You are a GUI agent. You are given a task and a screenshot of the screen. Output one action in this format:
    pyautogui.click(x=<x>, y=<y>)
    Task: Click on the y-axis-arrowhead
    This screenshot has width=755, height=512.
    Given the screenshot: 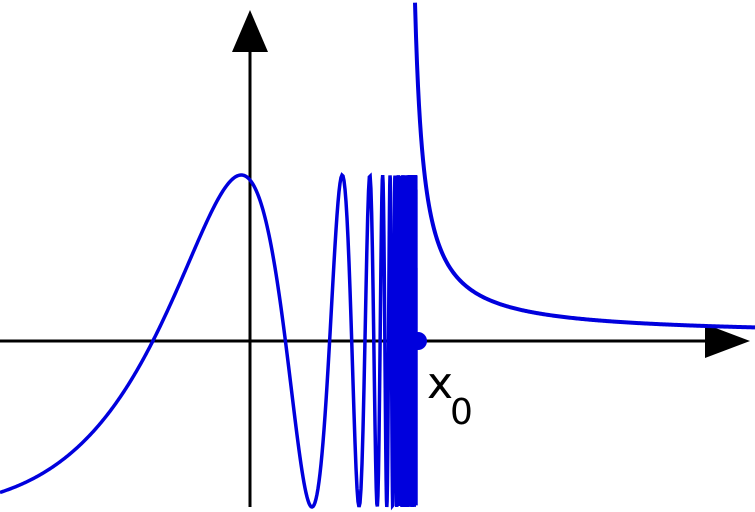 What is the action you would take?
    pyautogui.click(x=250, y=31)
    